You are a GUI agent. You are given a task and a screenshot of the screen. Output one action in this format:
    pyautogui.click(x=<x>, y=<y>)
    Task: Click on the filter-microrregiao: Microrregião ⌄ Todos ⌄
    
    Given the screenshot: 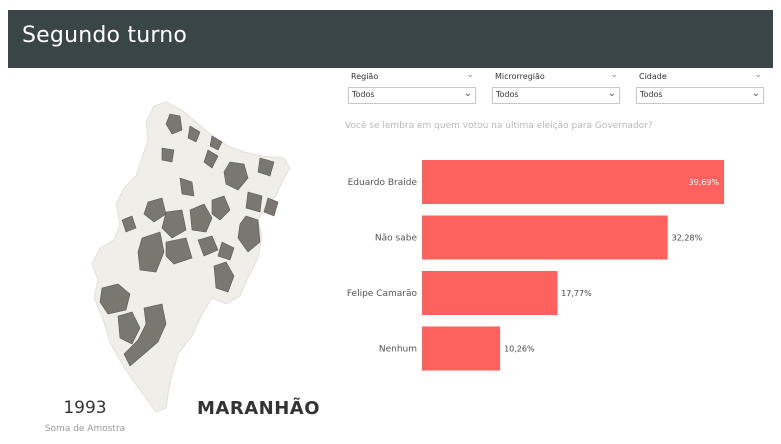 What is the action you would take?
    pyautogui.click(x=556, y=87)
    